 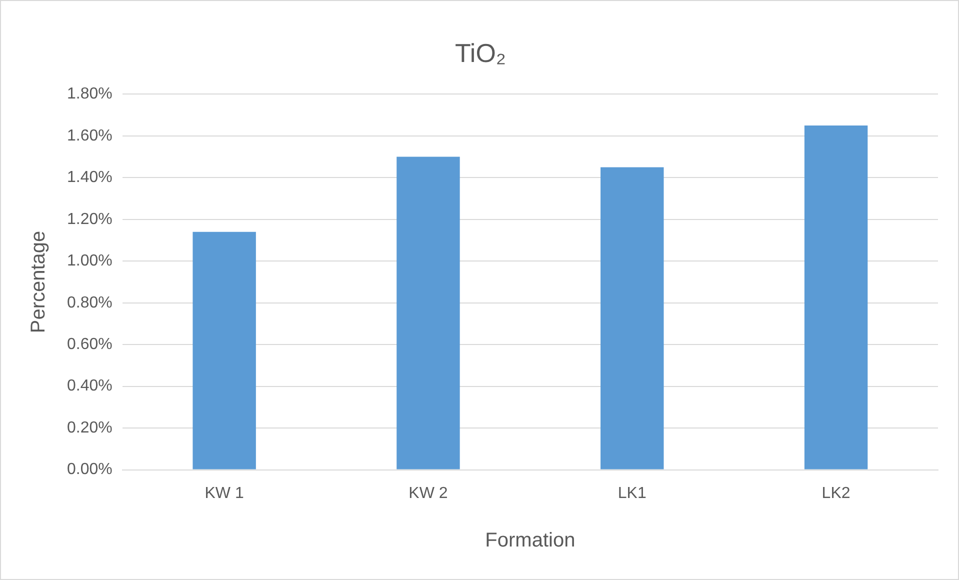 What do you see at coordinates (89, 261) in the screenshot?
I see `y-tick-label: 1.00%` at bounding box center [89, 261].